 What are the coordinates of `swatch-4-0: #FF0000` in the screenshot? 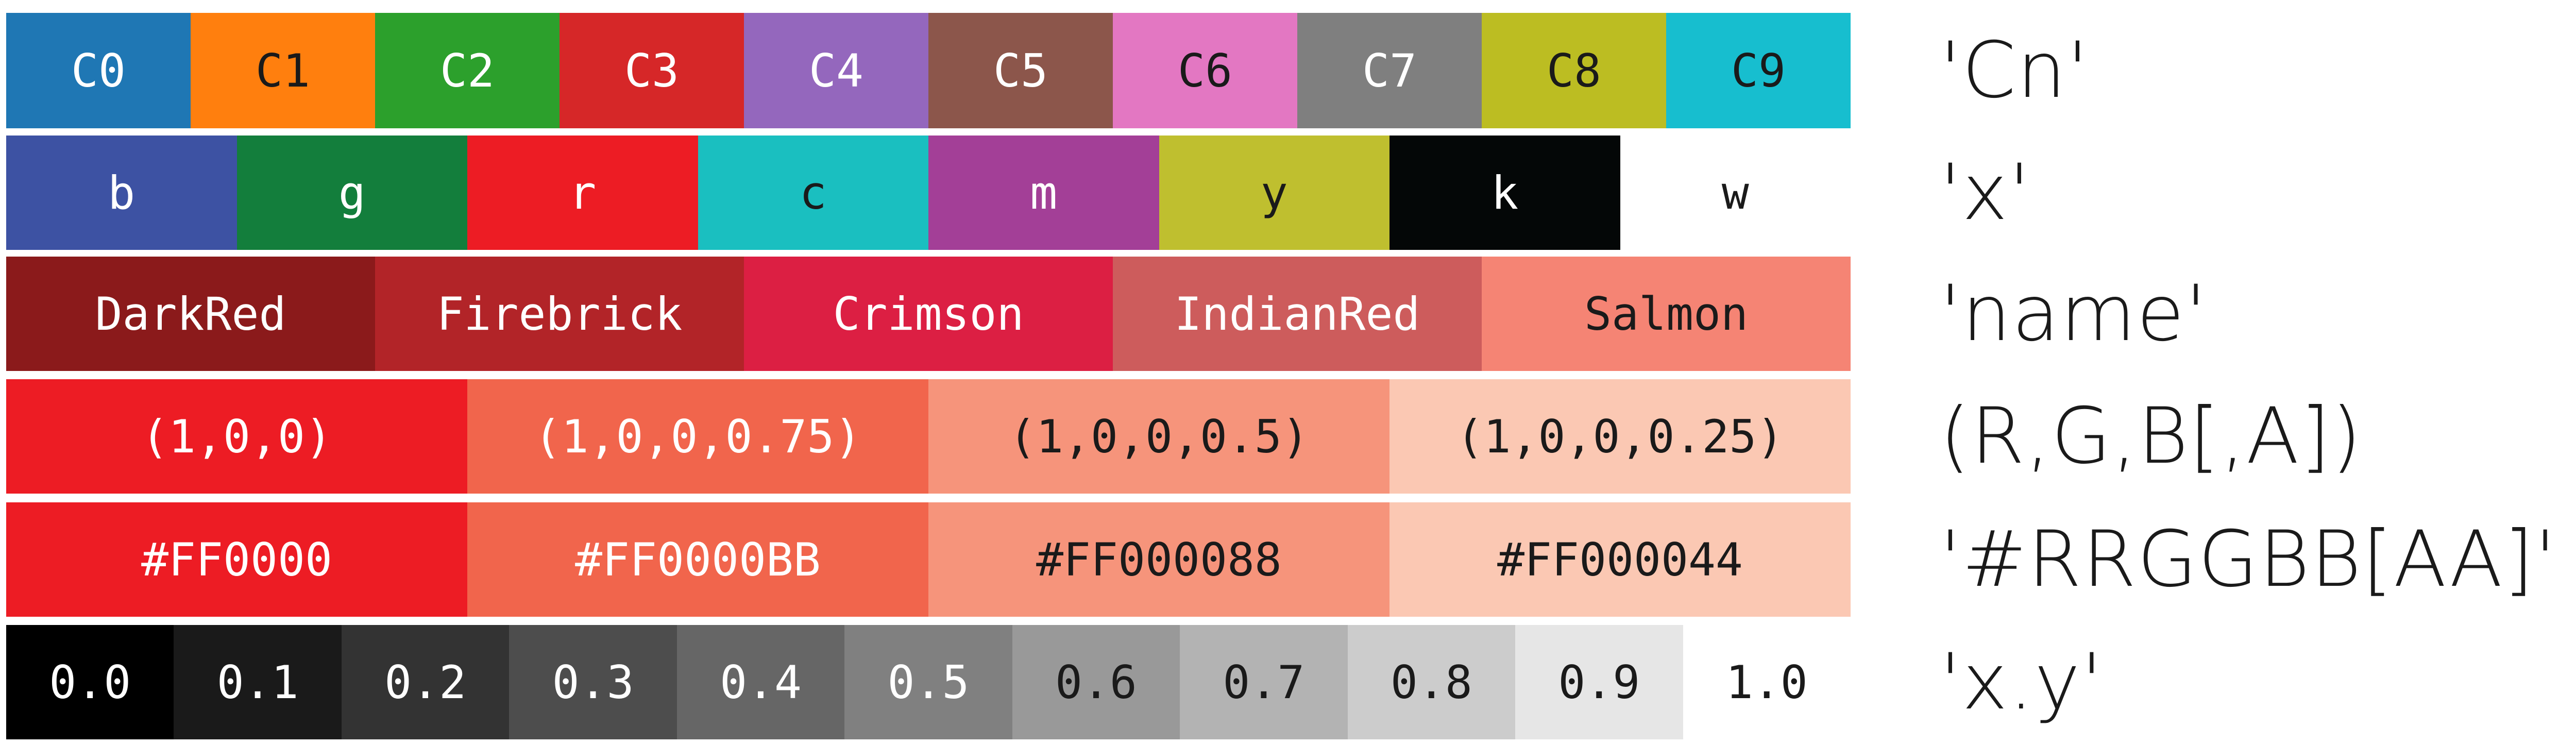 It's located at (236, 559).